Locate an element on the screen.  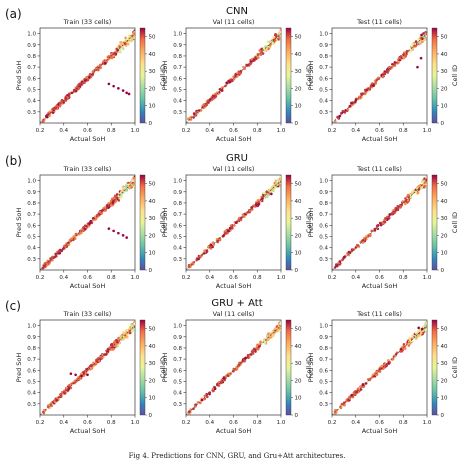
colorbar-tick-label: 30 is located at coordinates (298, 364).